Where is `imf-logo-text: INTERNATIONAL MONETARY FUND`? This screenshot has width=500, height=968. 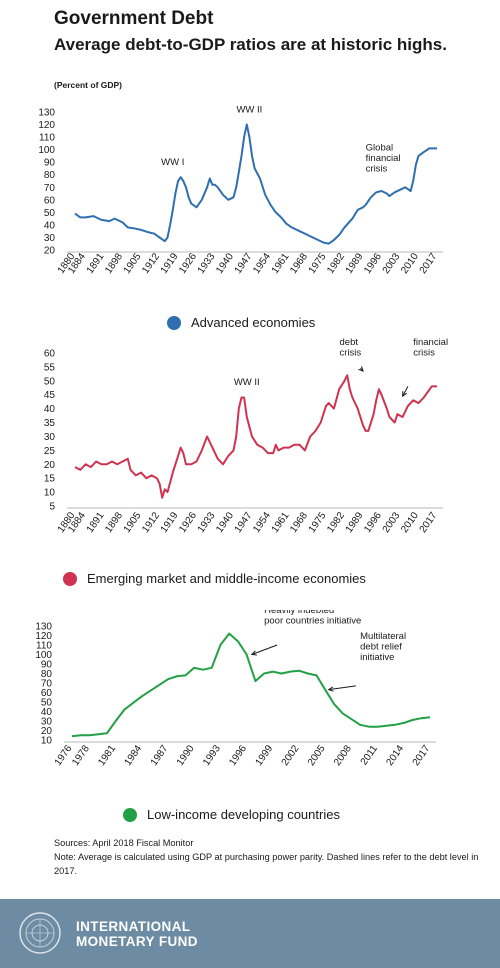
imf-logo-text: INTERNATIONAL MONETARY FUND is located at coordinates (137, 934).